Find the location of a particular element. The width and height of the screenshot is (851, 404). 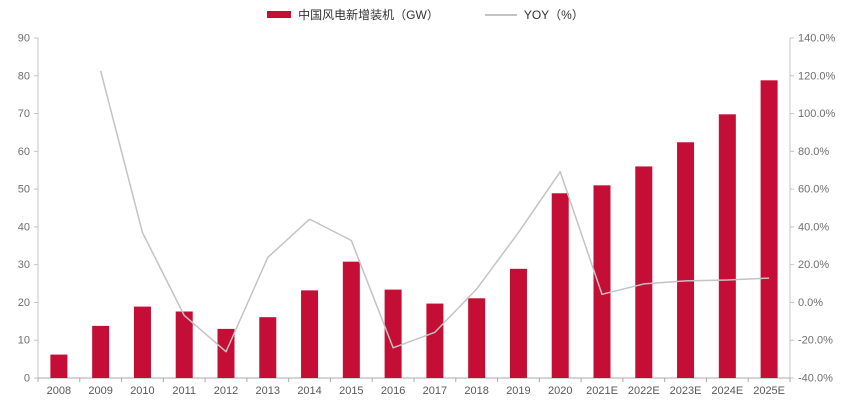

legend-item-yoy: YOY（%） is located at coordinates (534, 14).